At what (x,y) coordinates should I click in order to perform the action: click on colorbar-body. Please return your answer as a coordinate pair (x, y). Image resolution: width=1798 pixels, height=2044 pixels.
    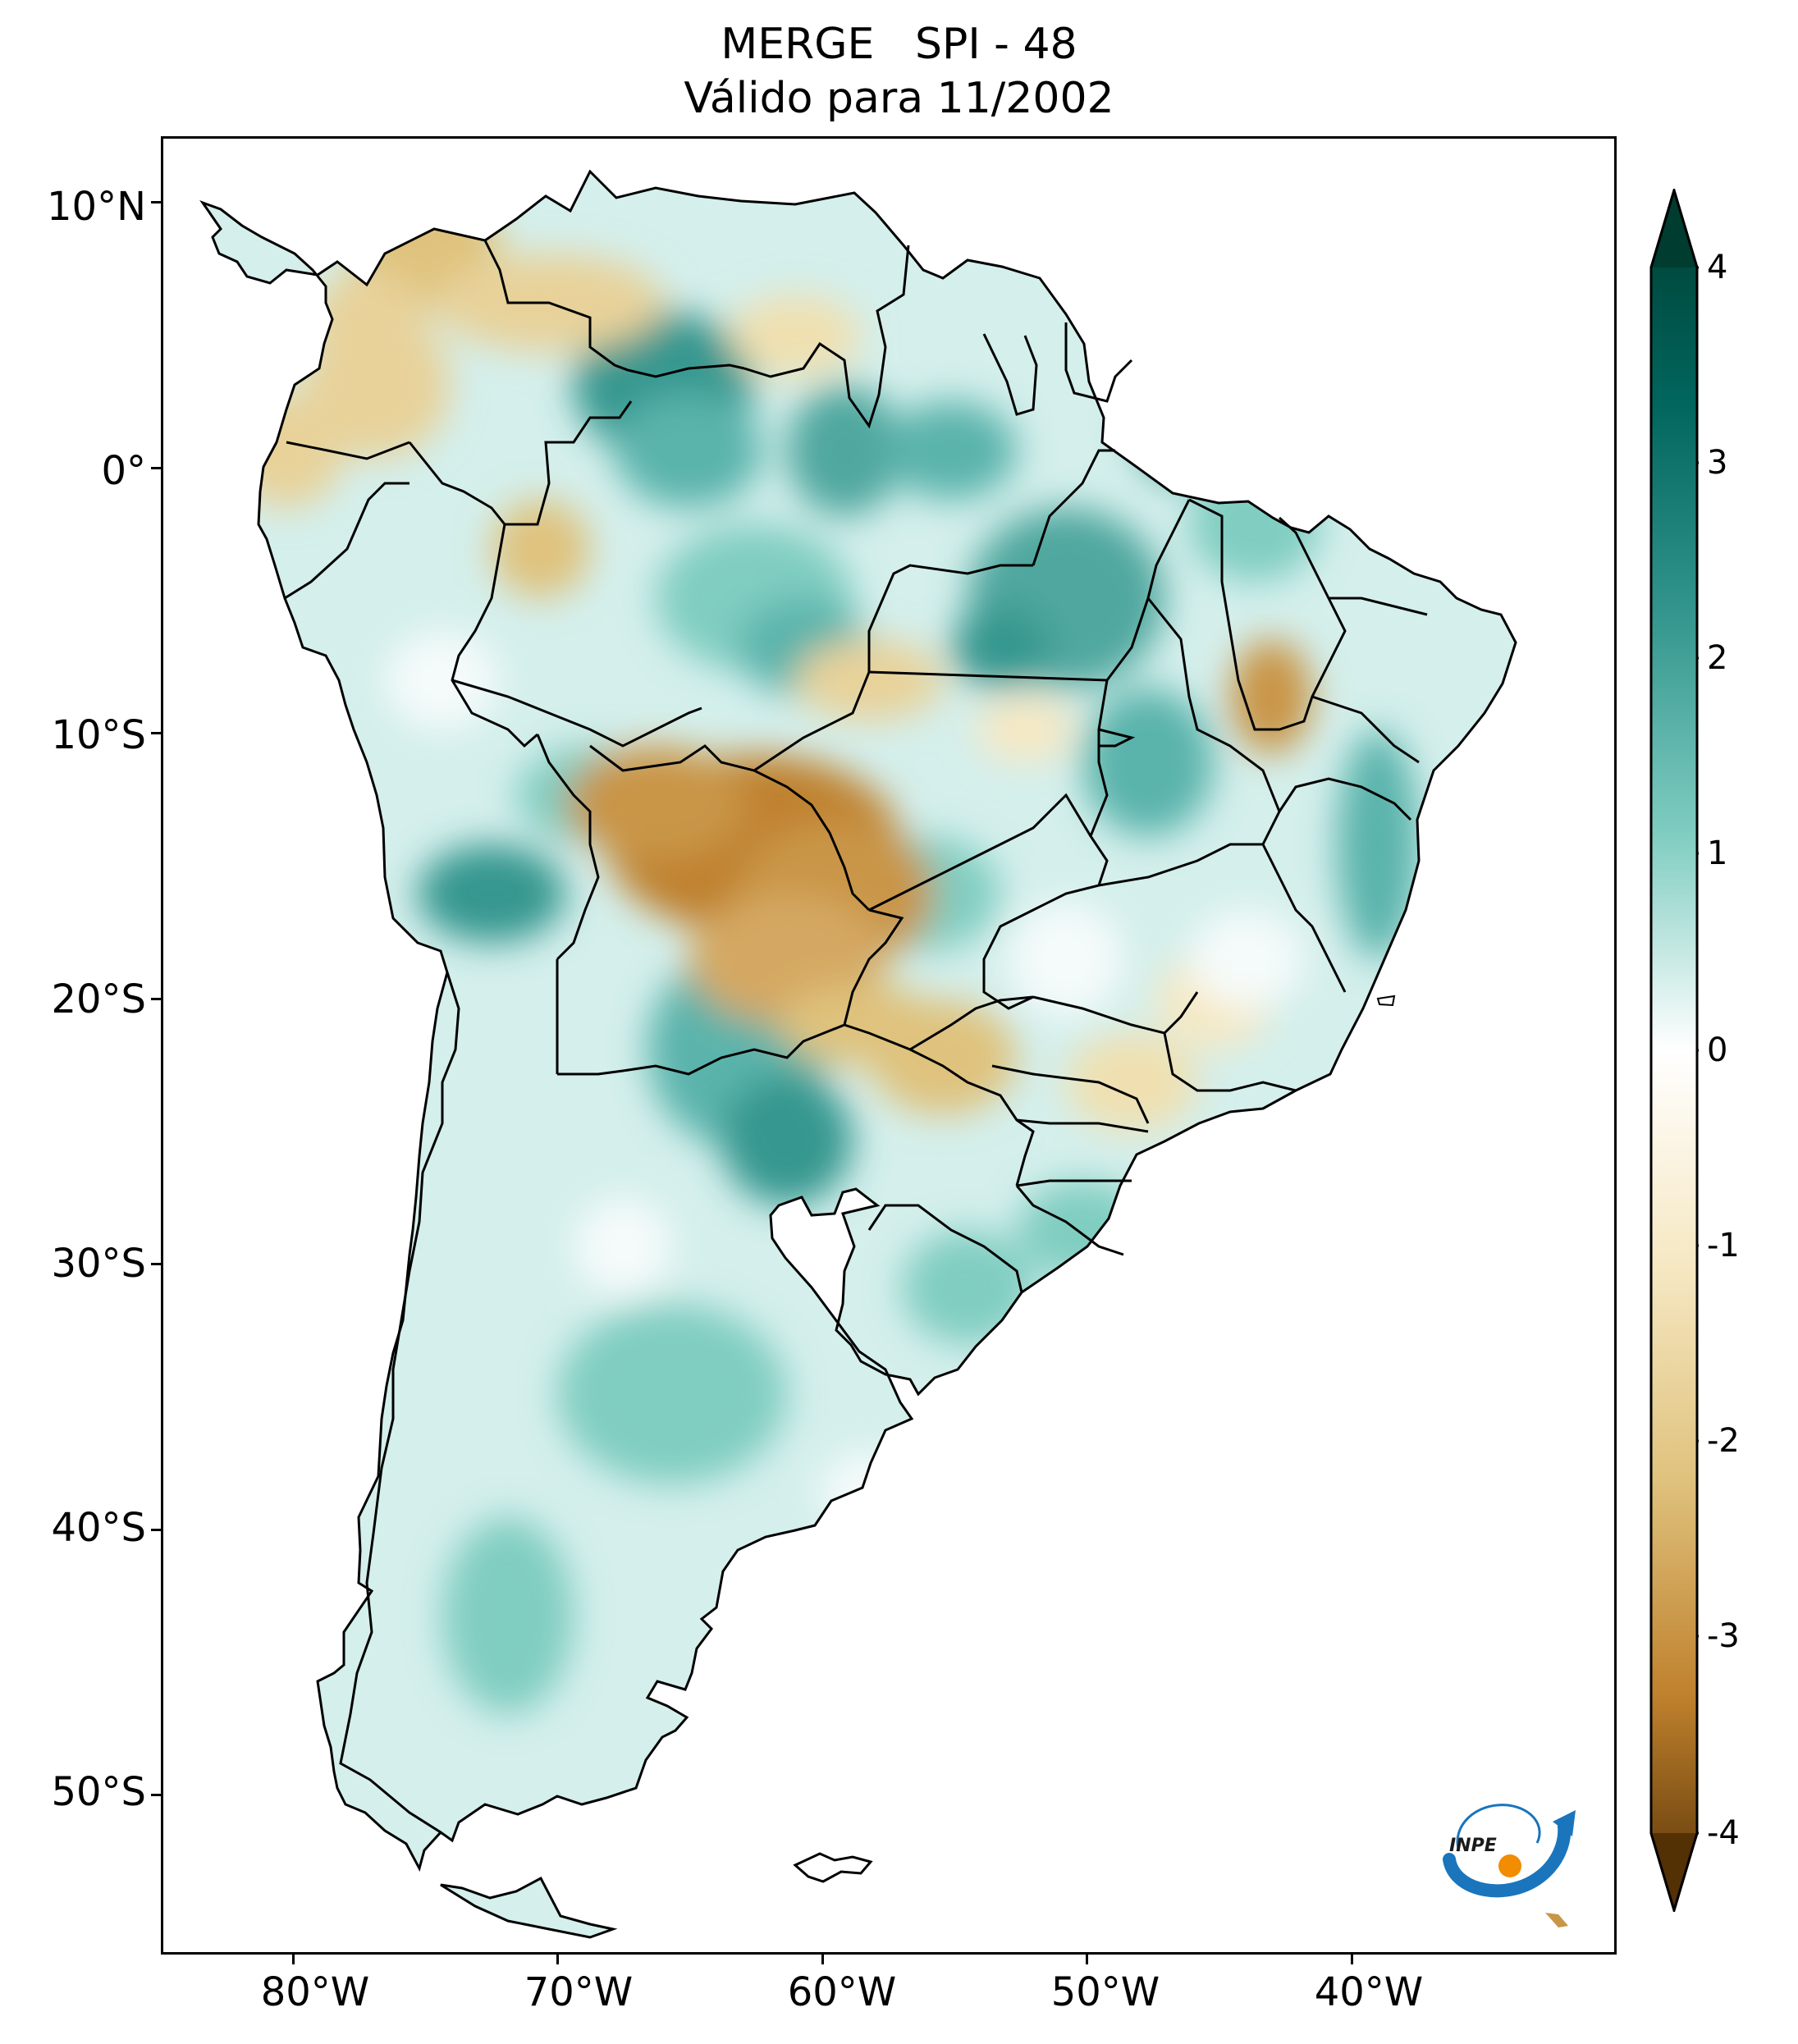
    Looking at the image, I should click on (1674, 1050).